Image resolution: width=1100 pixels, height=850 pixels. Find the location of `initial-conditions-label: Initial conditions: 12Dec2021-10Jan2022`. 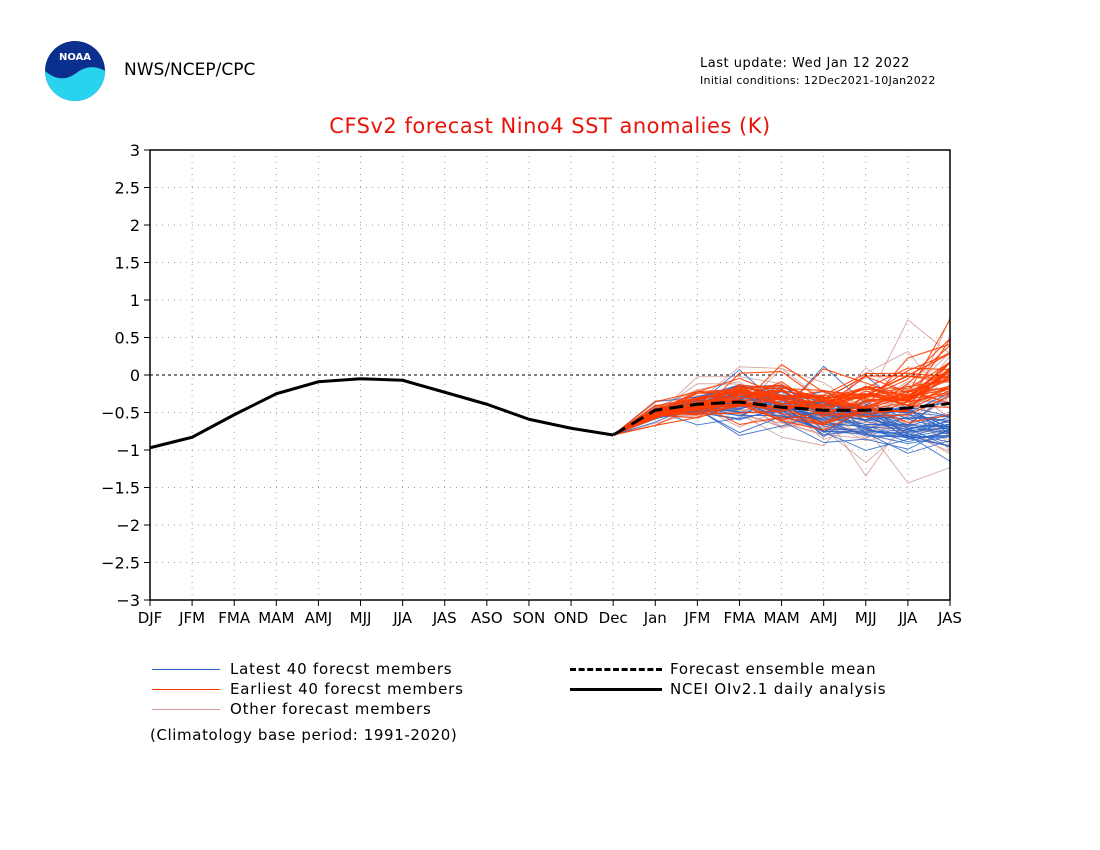

initial-conditions-label: Initial conditions: 12Dec2021-10Jan2022 is located at coordinates (818, 80).